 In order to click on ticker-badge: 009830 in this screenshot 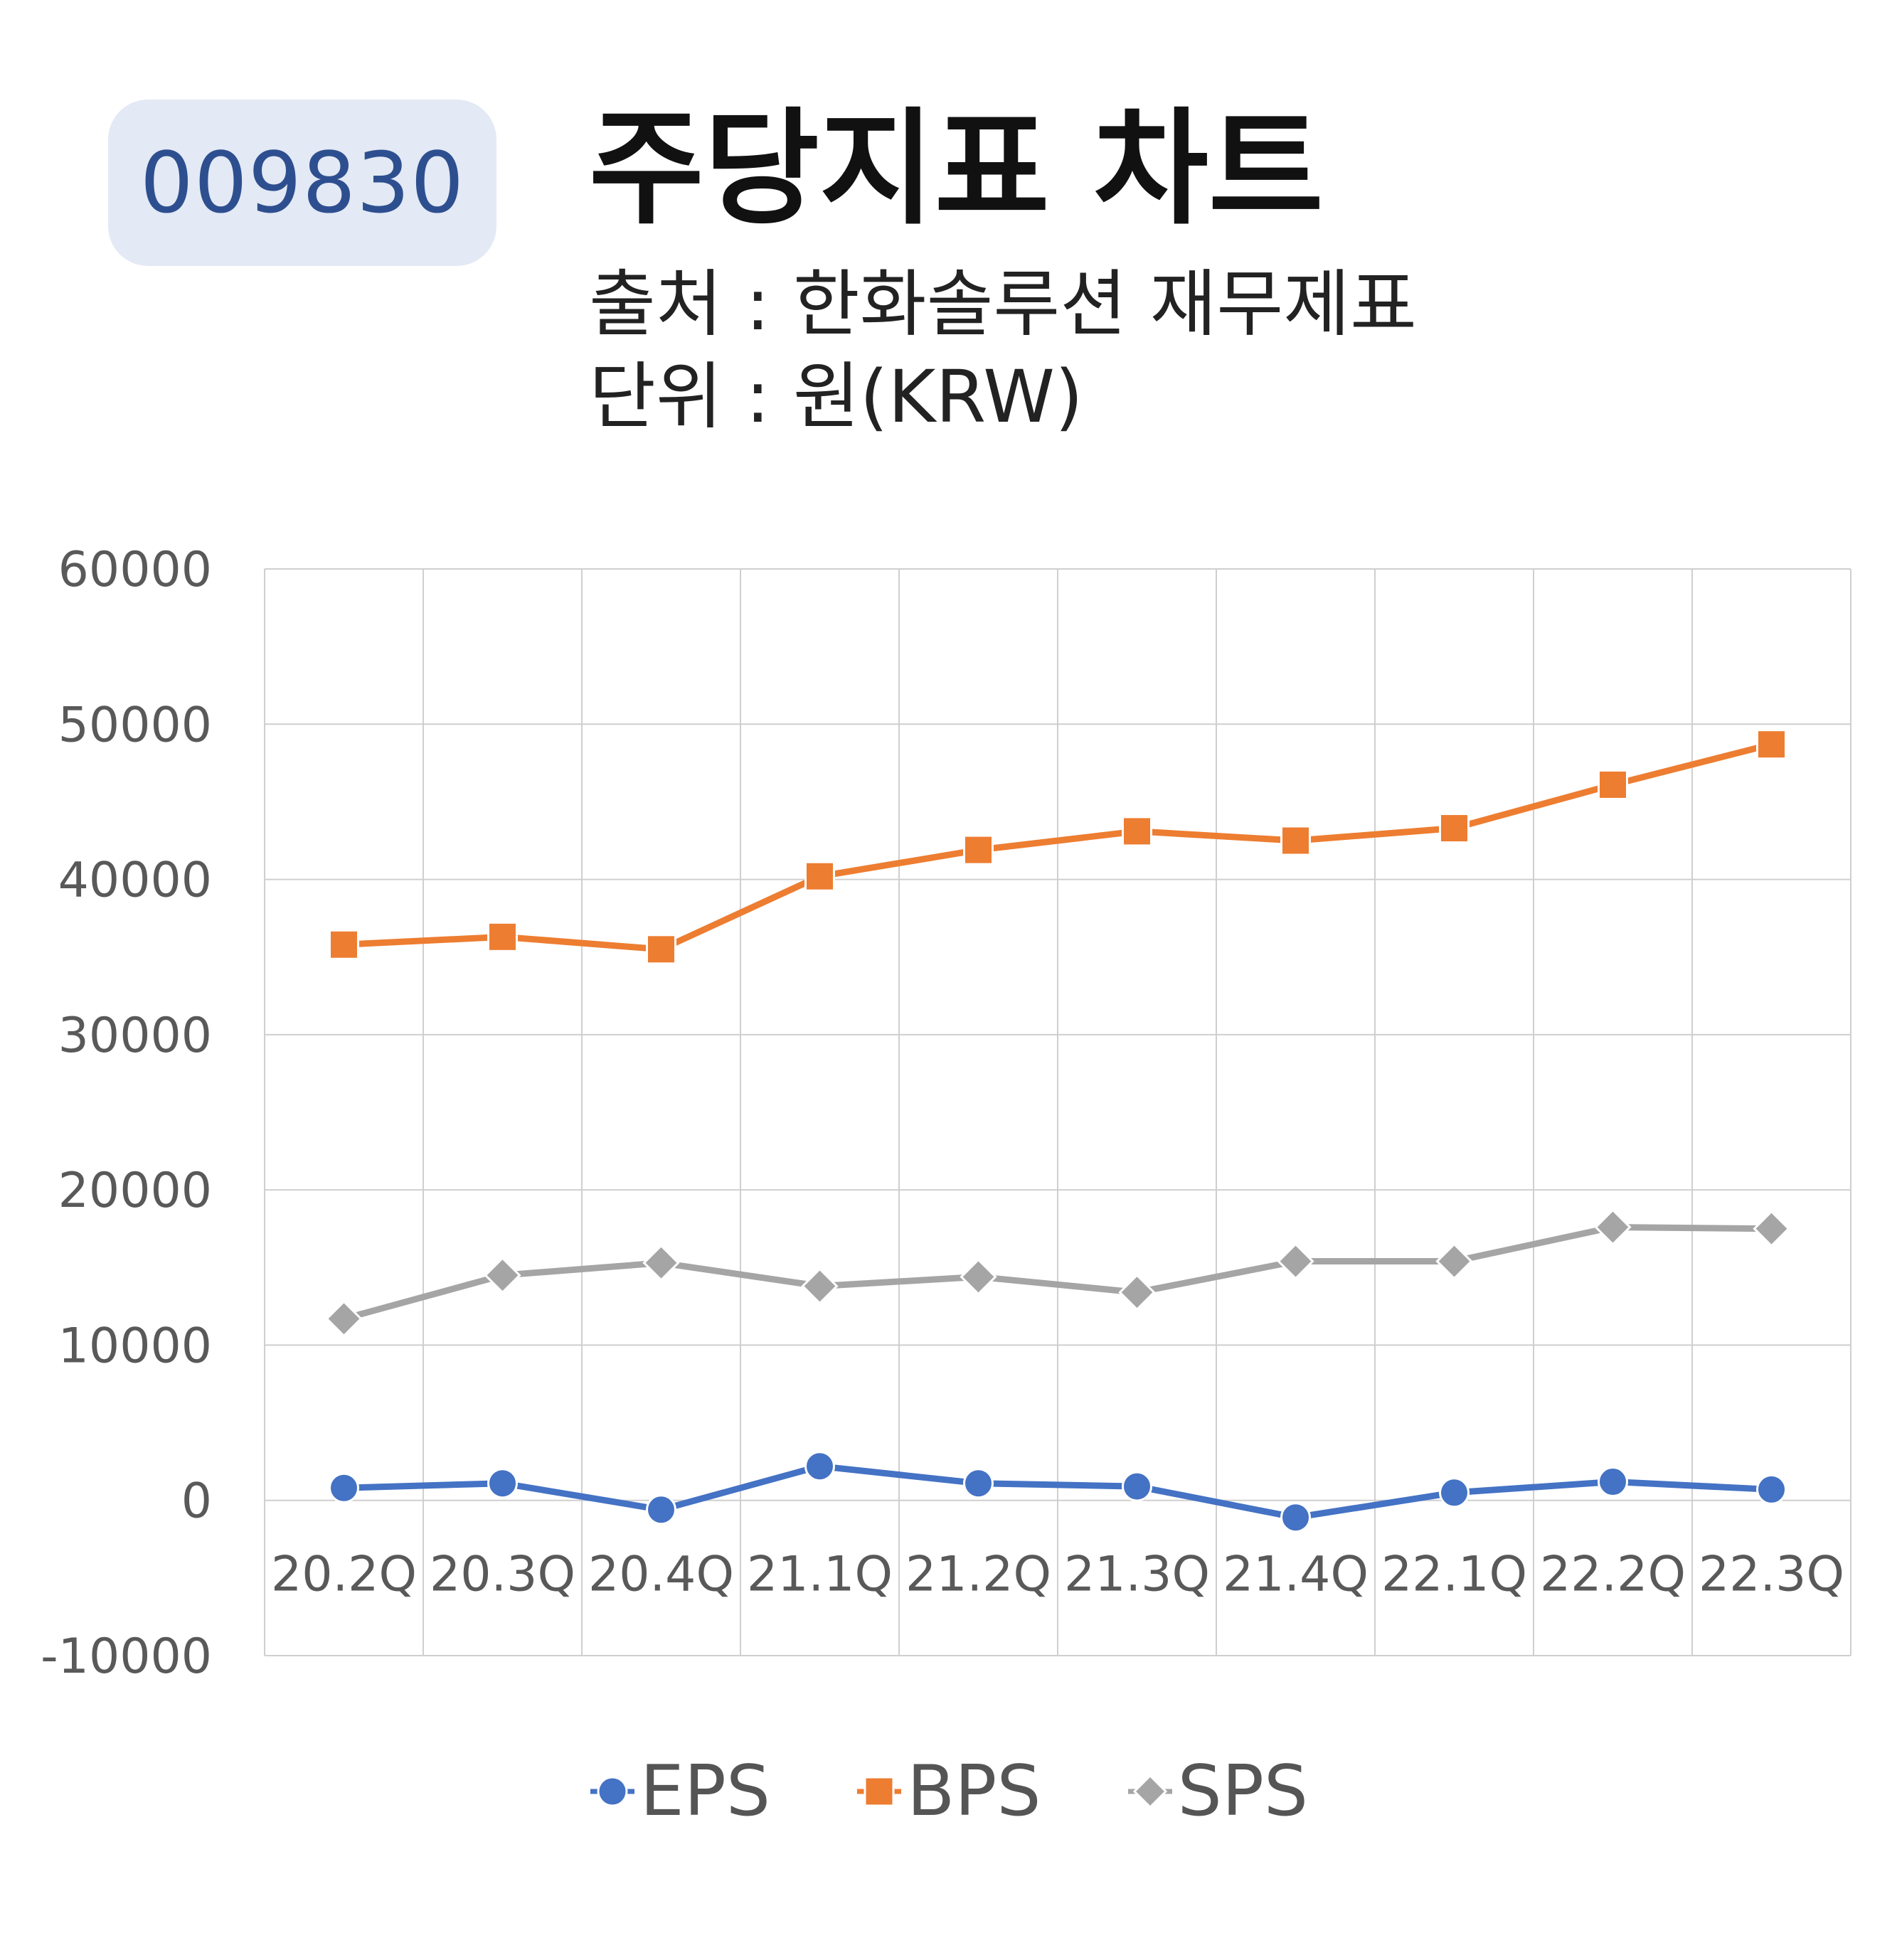, I will do `click(302, 183)`.